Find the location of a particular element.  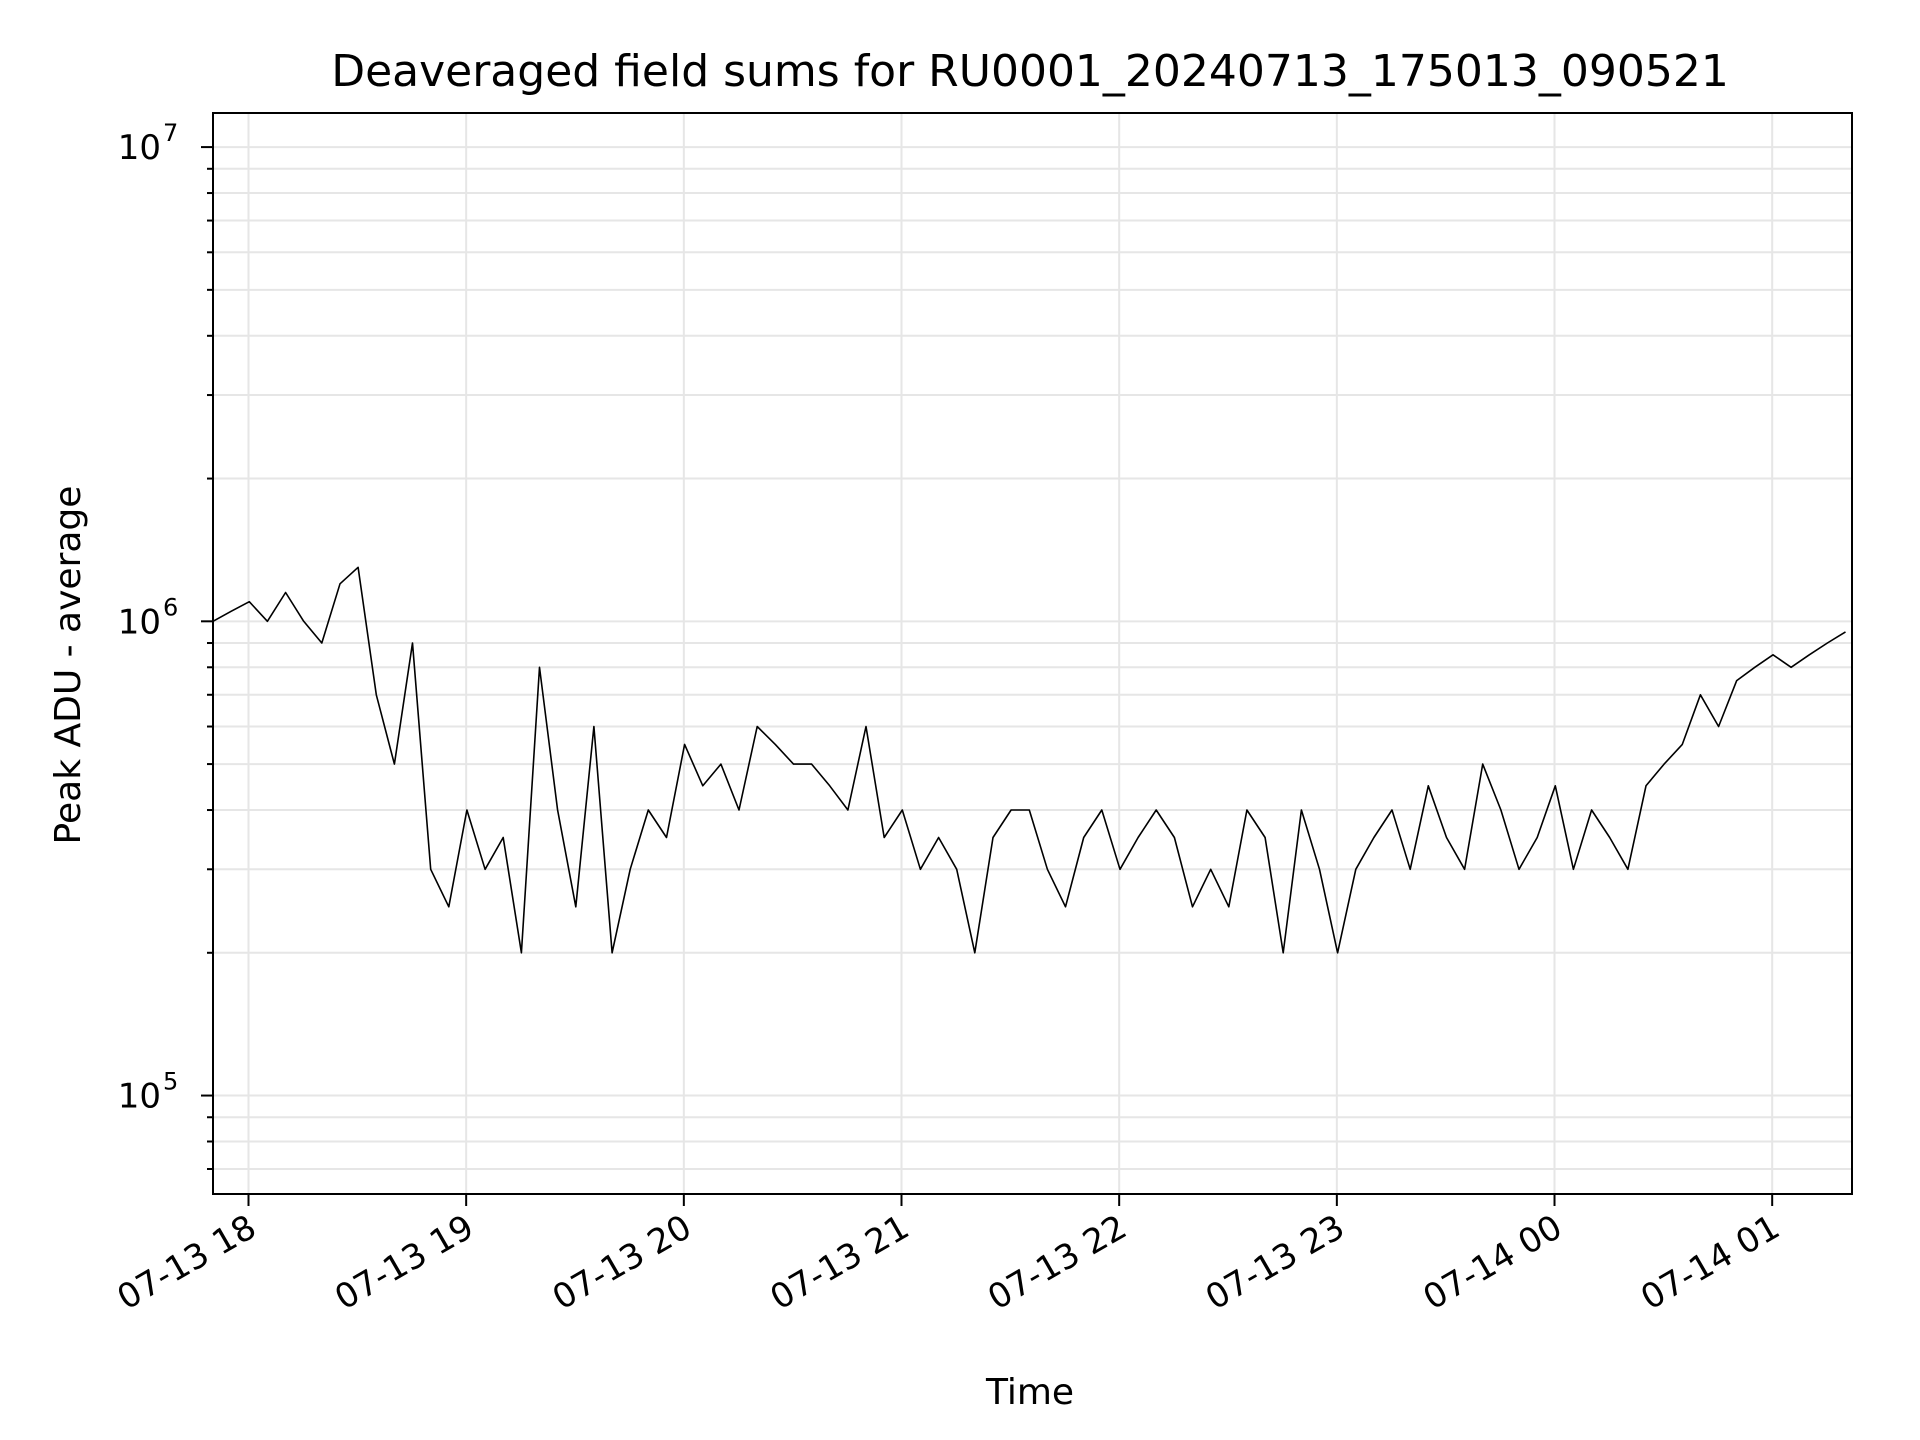

x-axis-label: Time is located at coordinates (1029, 1392).